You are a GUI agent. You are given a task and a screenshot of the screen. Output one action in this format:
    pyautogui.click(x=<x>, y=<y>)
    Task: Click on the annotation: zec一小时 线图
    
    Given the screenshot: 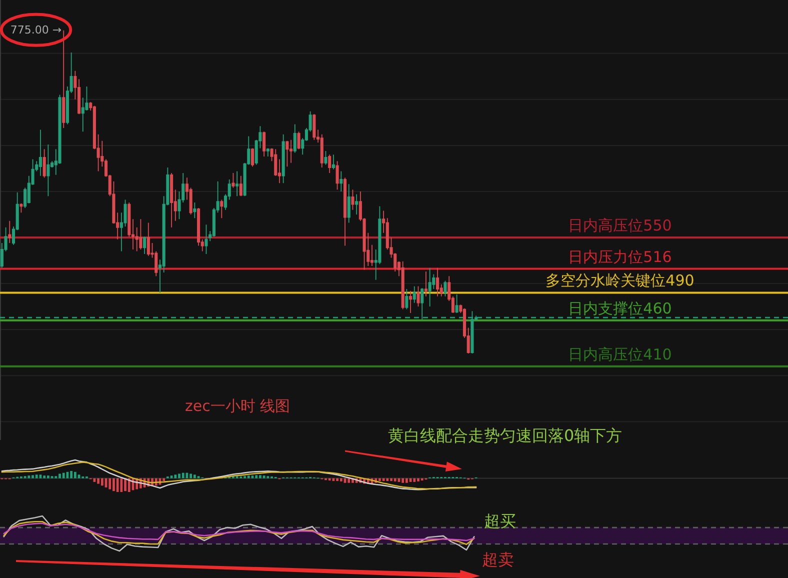 What is the action you would take?
    pyautogui.click(x=237, y=406)
    